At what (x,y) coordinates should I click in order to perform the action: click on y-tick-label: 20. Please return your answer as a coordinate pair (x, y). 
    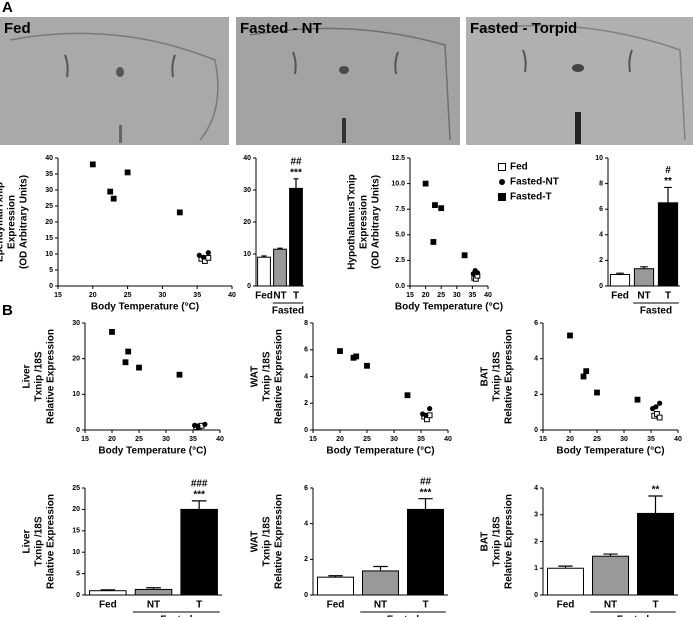
    Looking at the image, I should click on (76, 509).